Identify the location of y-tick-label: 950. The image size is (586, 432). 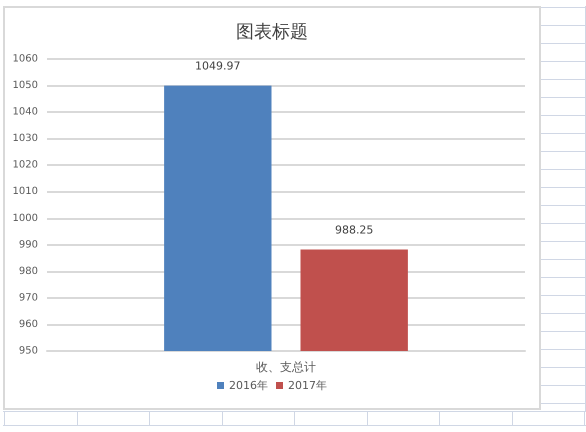
(28, 351).